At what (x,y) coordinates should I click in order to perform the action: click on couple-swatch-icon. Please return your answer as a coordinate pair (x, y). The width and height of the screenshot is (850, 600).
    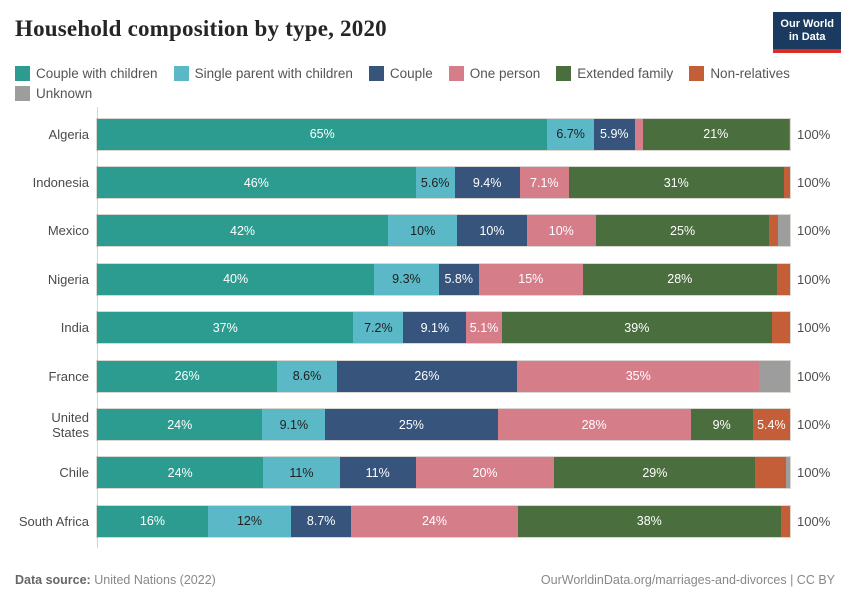
    Looking at the image, I should click on (376, 73).